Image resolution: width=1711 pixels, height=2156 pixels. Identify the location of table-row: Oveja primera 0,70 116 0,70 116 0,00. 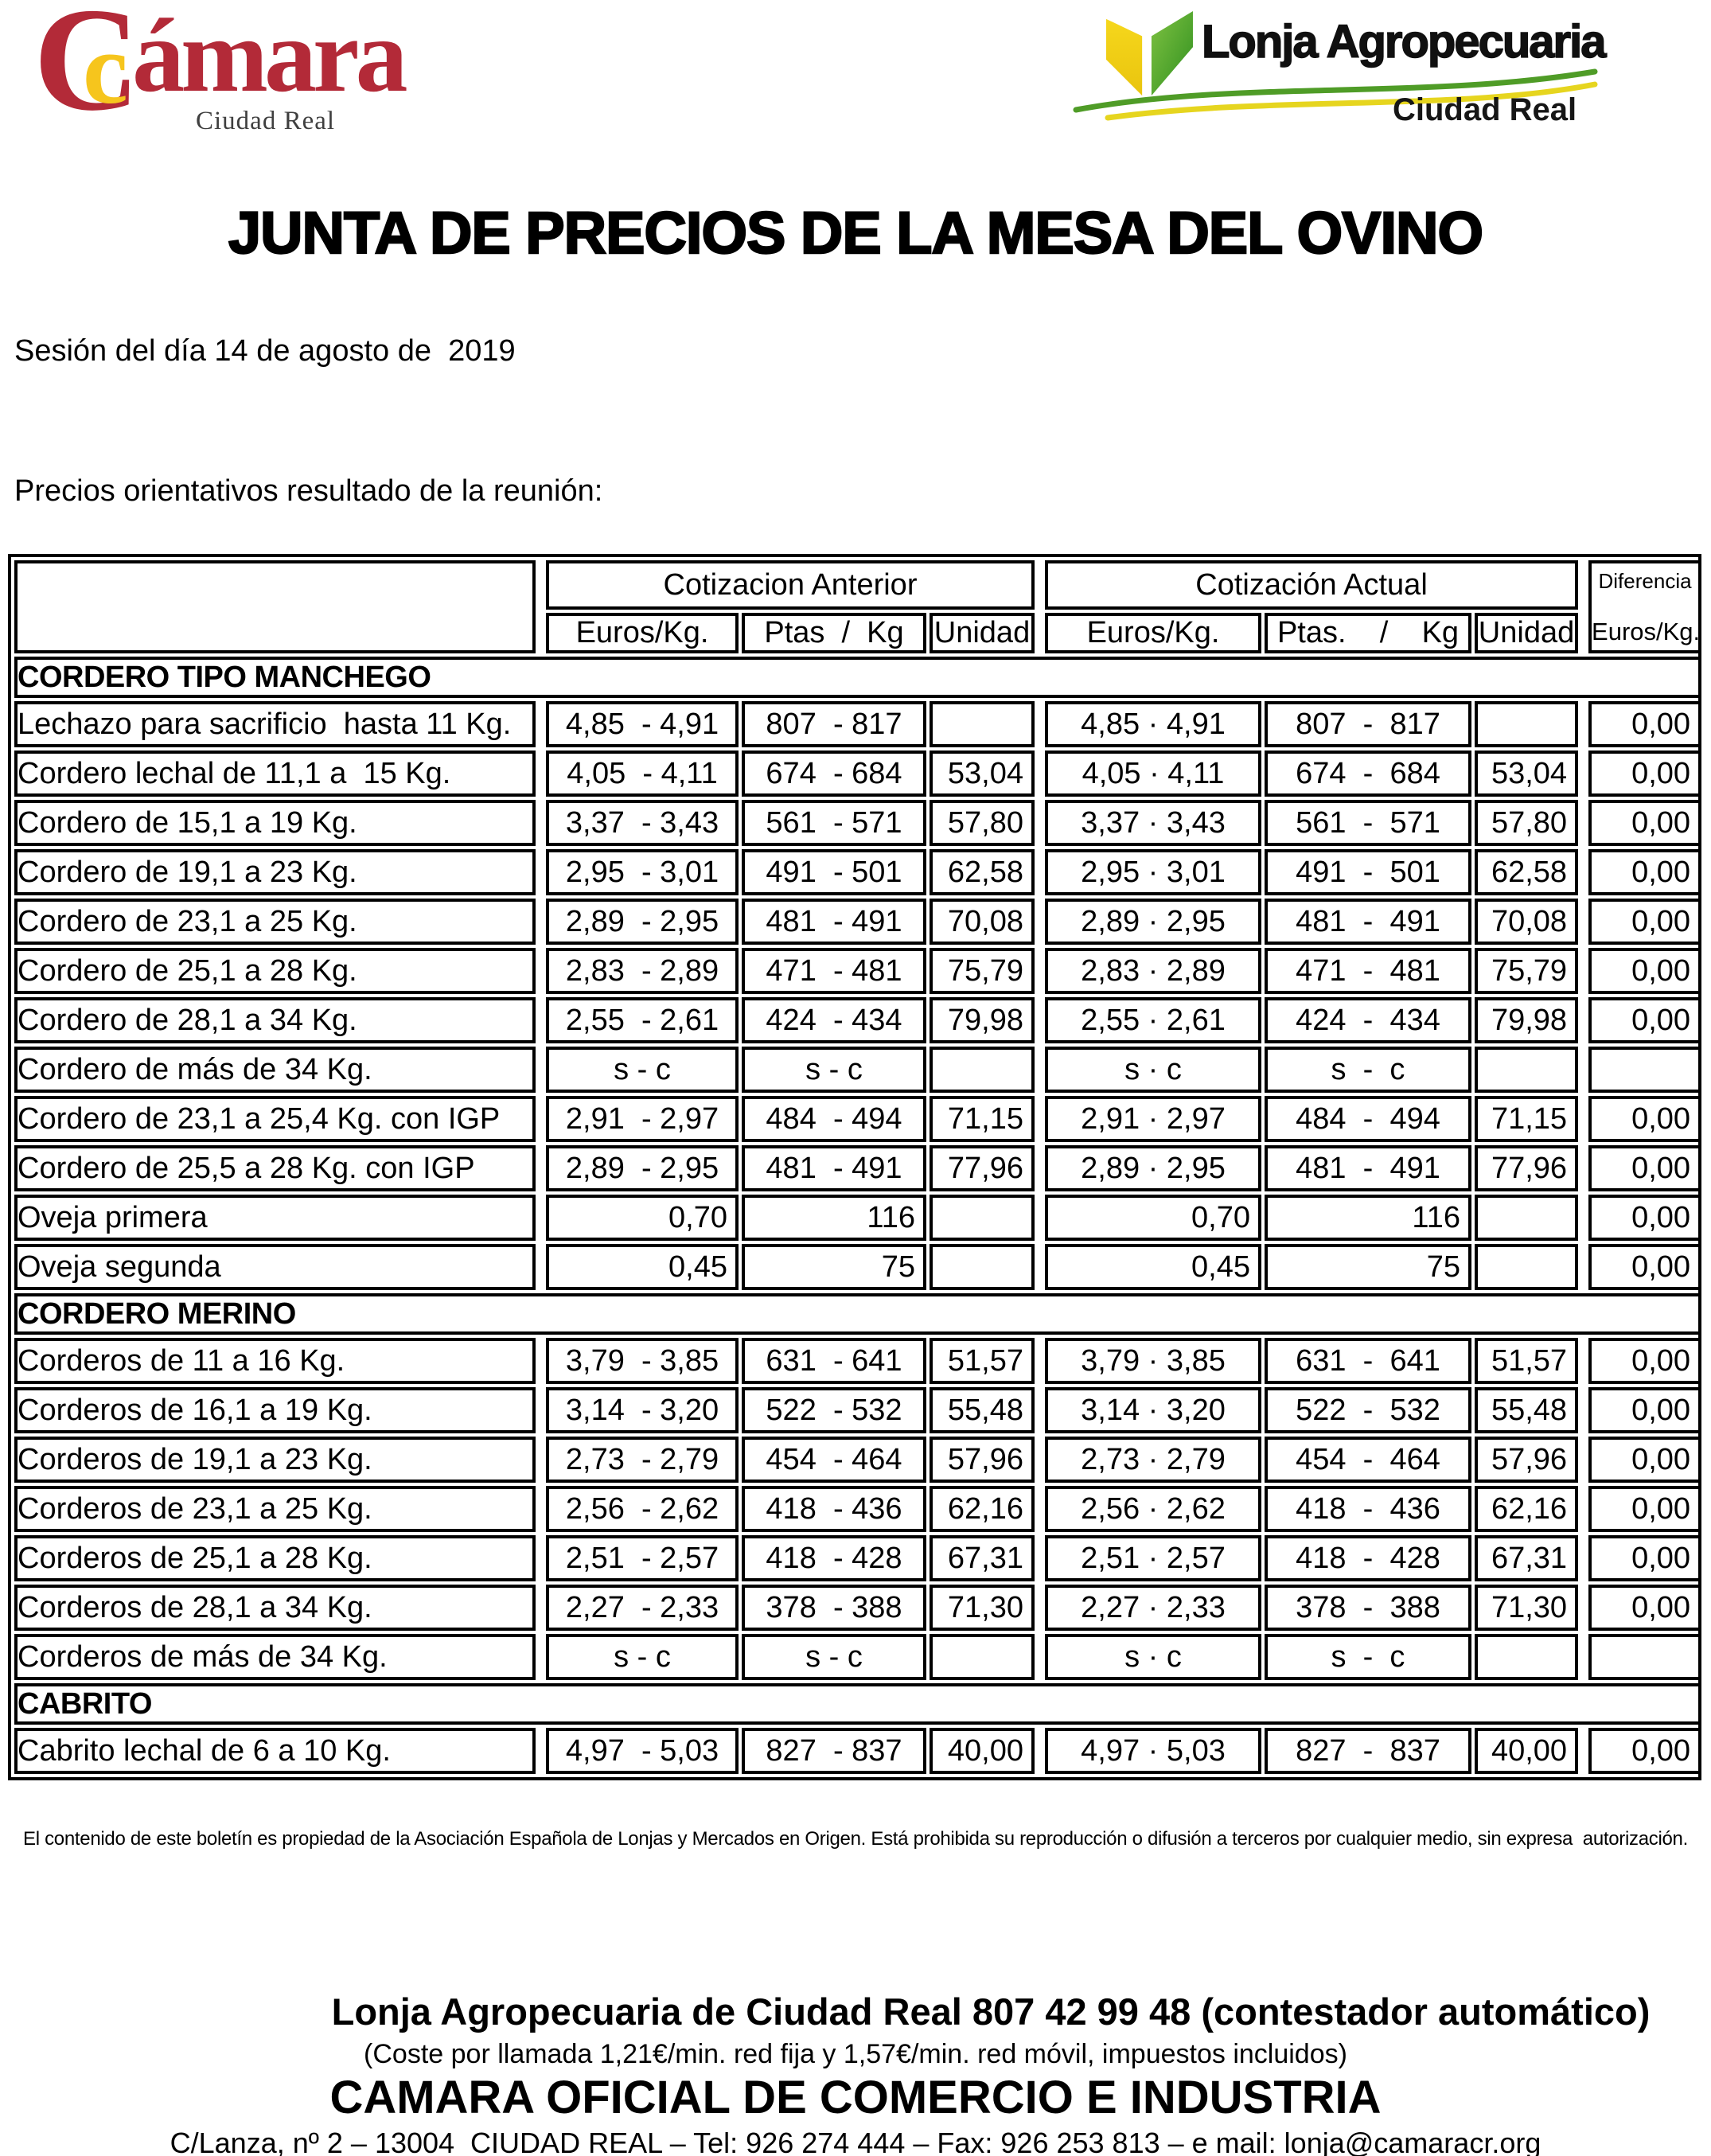
(858, 1218).